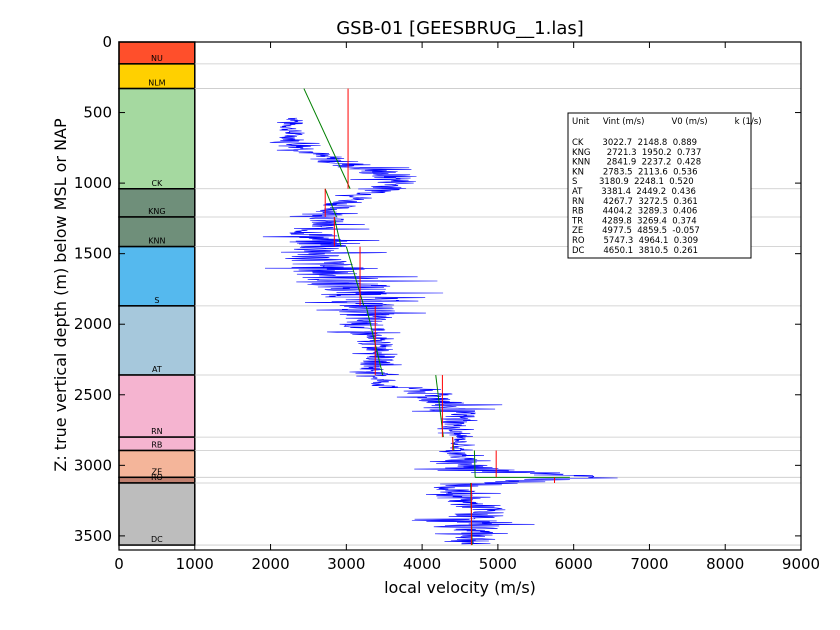 This screenshot has width=840, height=630. I want to click on formation-label-rb: RB, so click(156, 445).